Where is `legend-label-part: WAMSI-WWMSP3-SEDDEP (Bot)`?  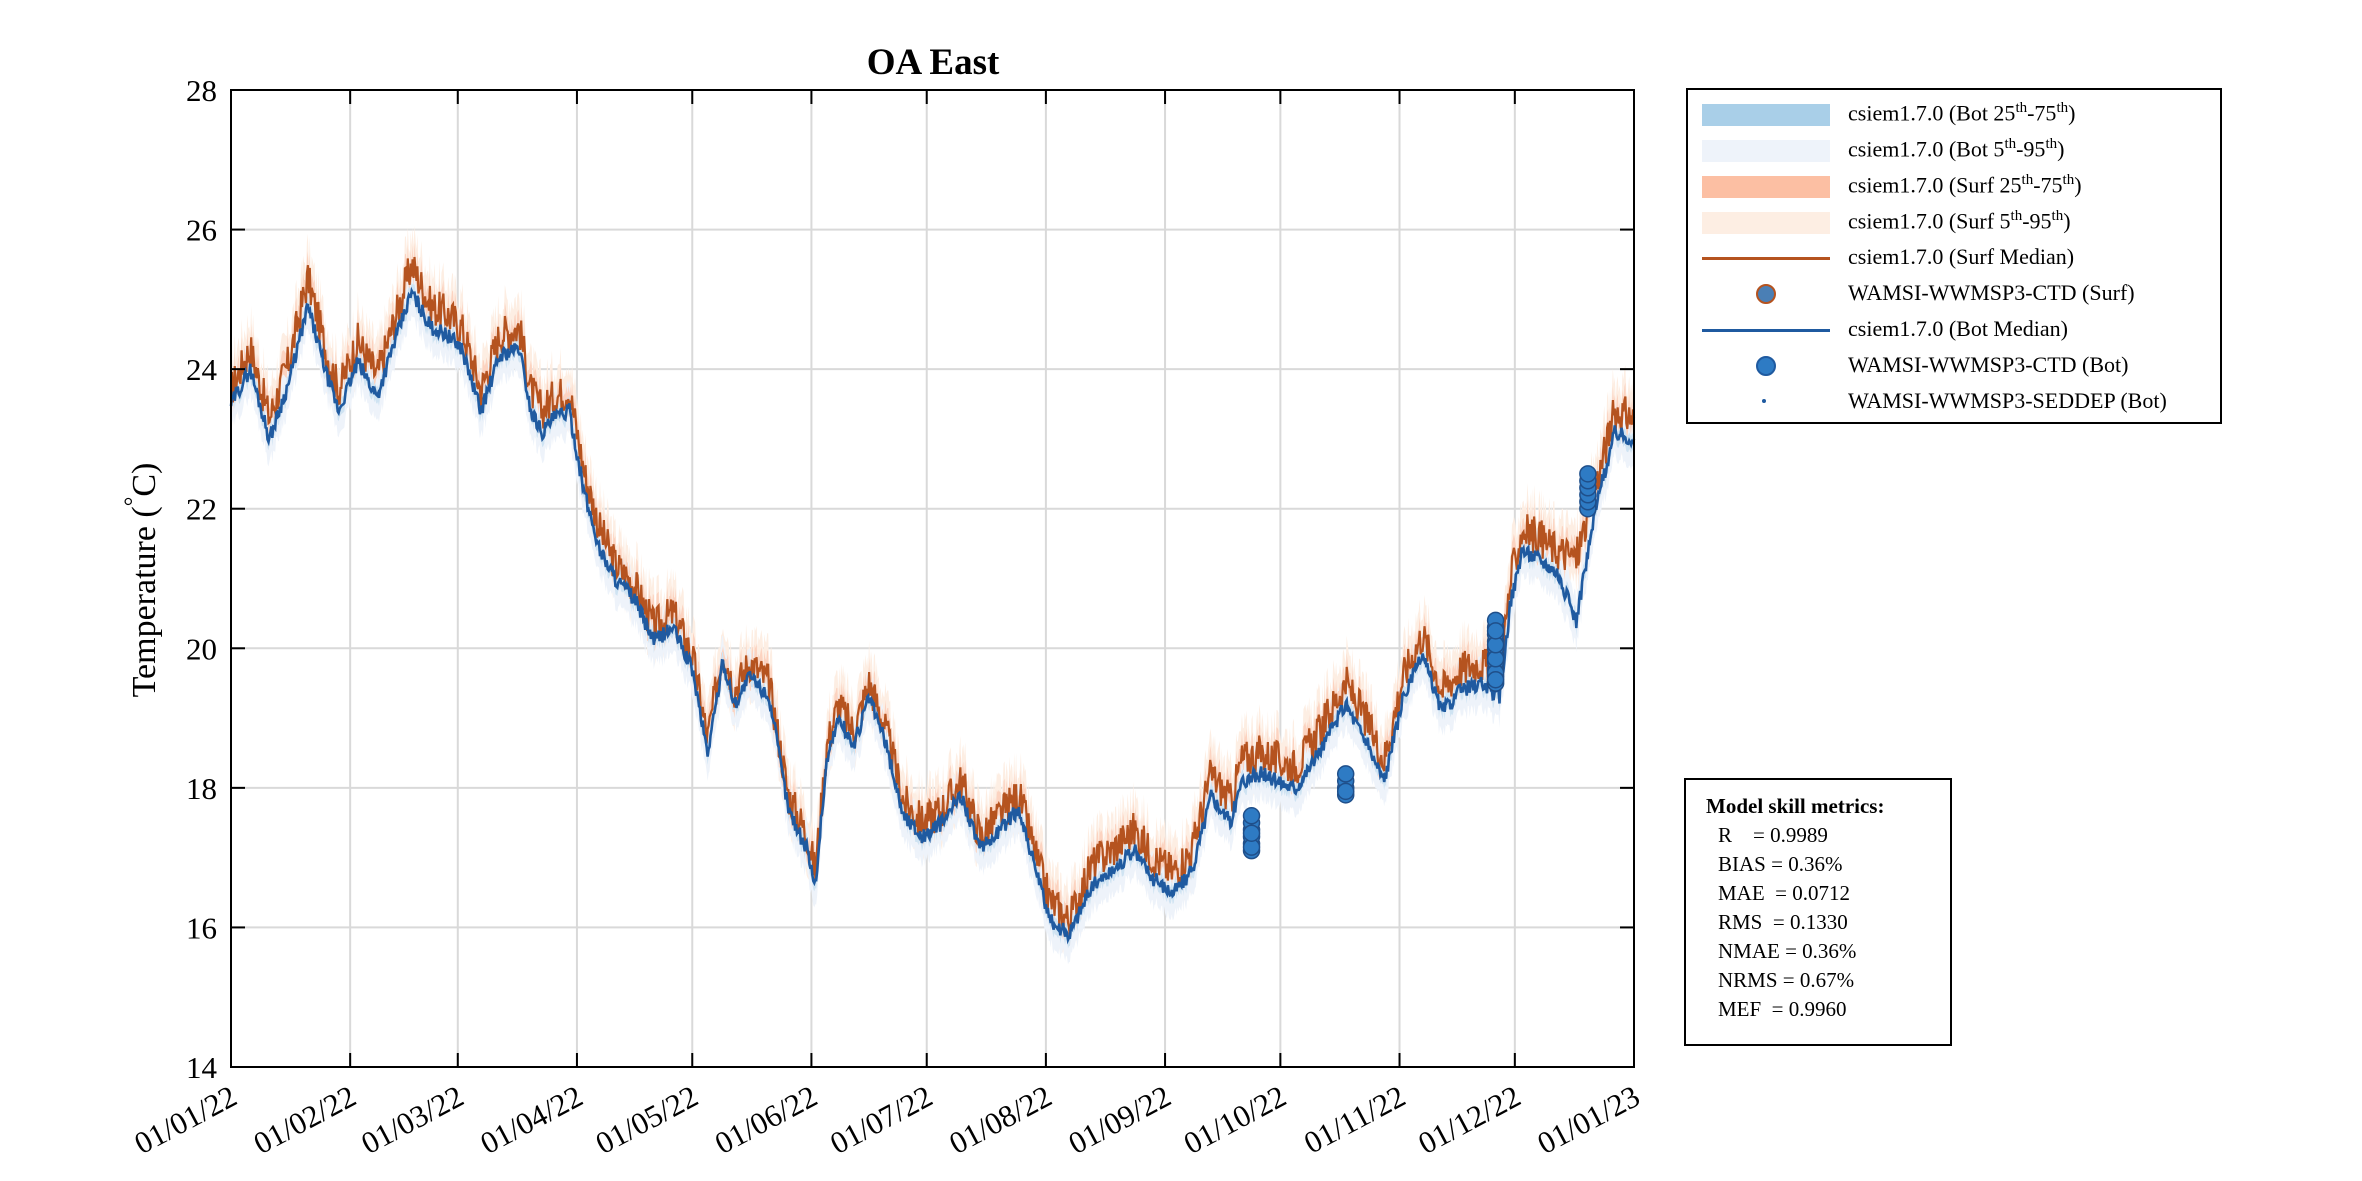
legend-label-part: WAMSI-WWMSP3-SEDDEP (Bot) is located at coordinates (2007, 400).